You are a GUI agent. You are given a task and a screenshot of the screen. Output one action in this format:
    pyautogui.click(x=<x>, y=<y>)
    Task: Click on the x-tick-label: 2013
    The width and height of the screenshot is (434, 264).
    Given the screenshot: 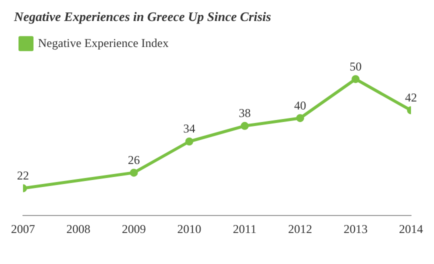 What is the action you would take?
    pyautogui.click(x=356, y=229)
    